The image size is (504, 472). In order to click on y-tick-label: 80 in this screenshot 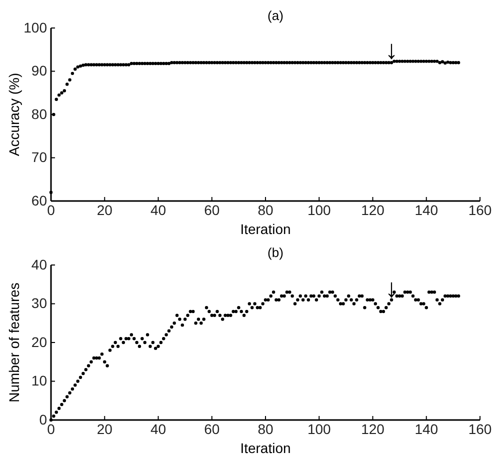, I will do `click(39, 114)`.